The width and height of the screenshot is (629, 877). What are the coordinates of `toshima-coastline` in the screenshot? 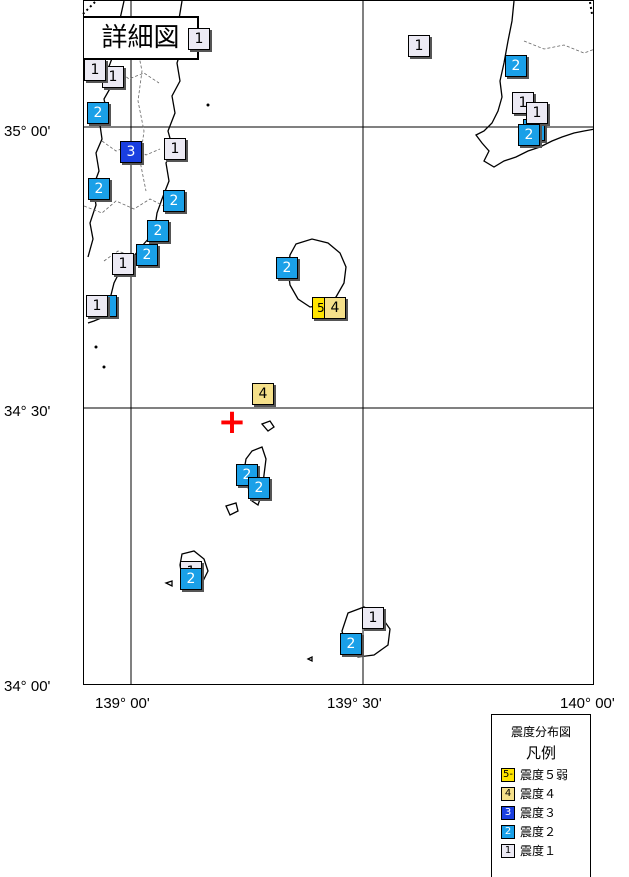 It's located at (267, 426).